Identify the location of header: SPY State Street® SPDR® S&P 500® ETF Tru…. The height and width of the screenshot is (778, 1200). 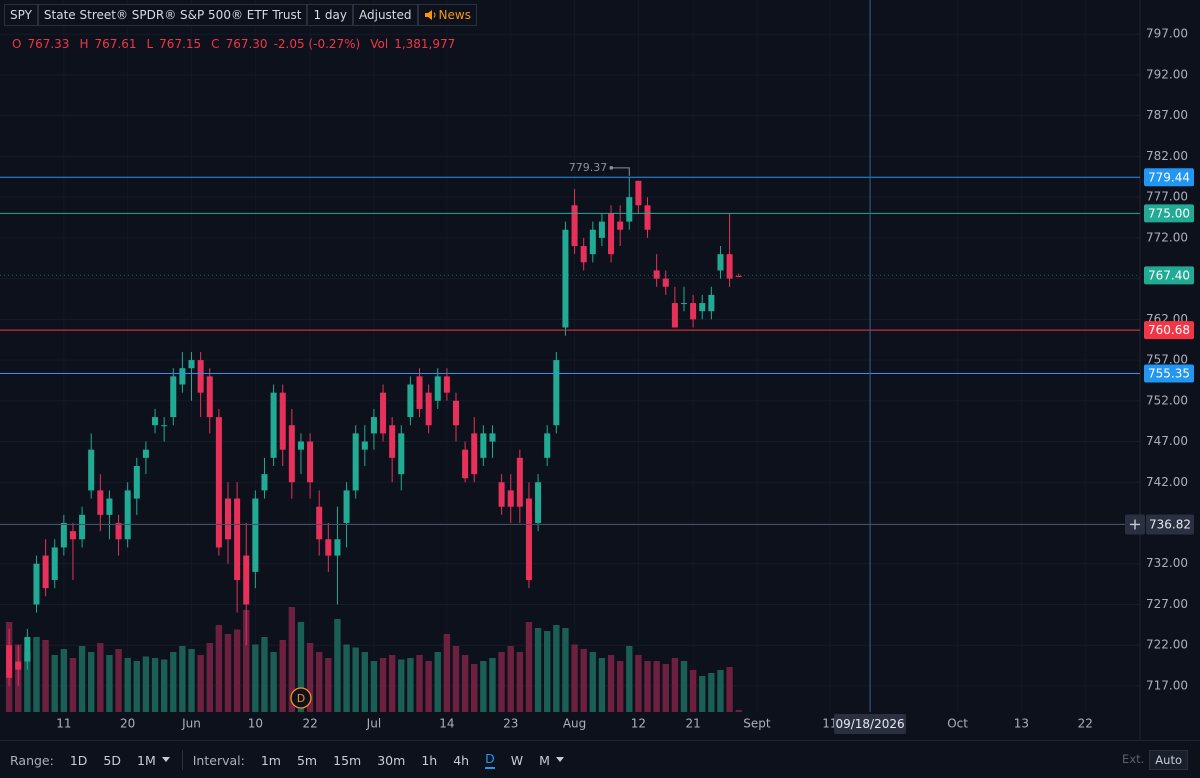
(240, 15).